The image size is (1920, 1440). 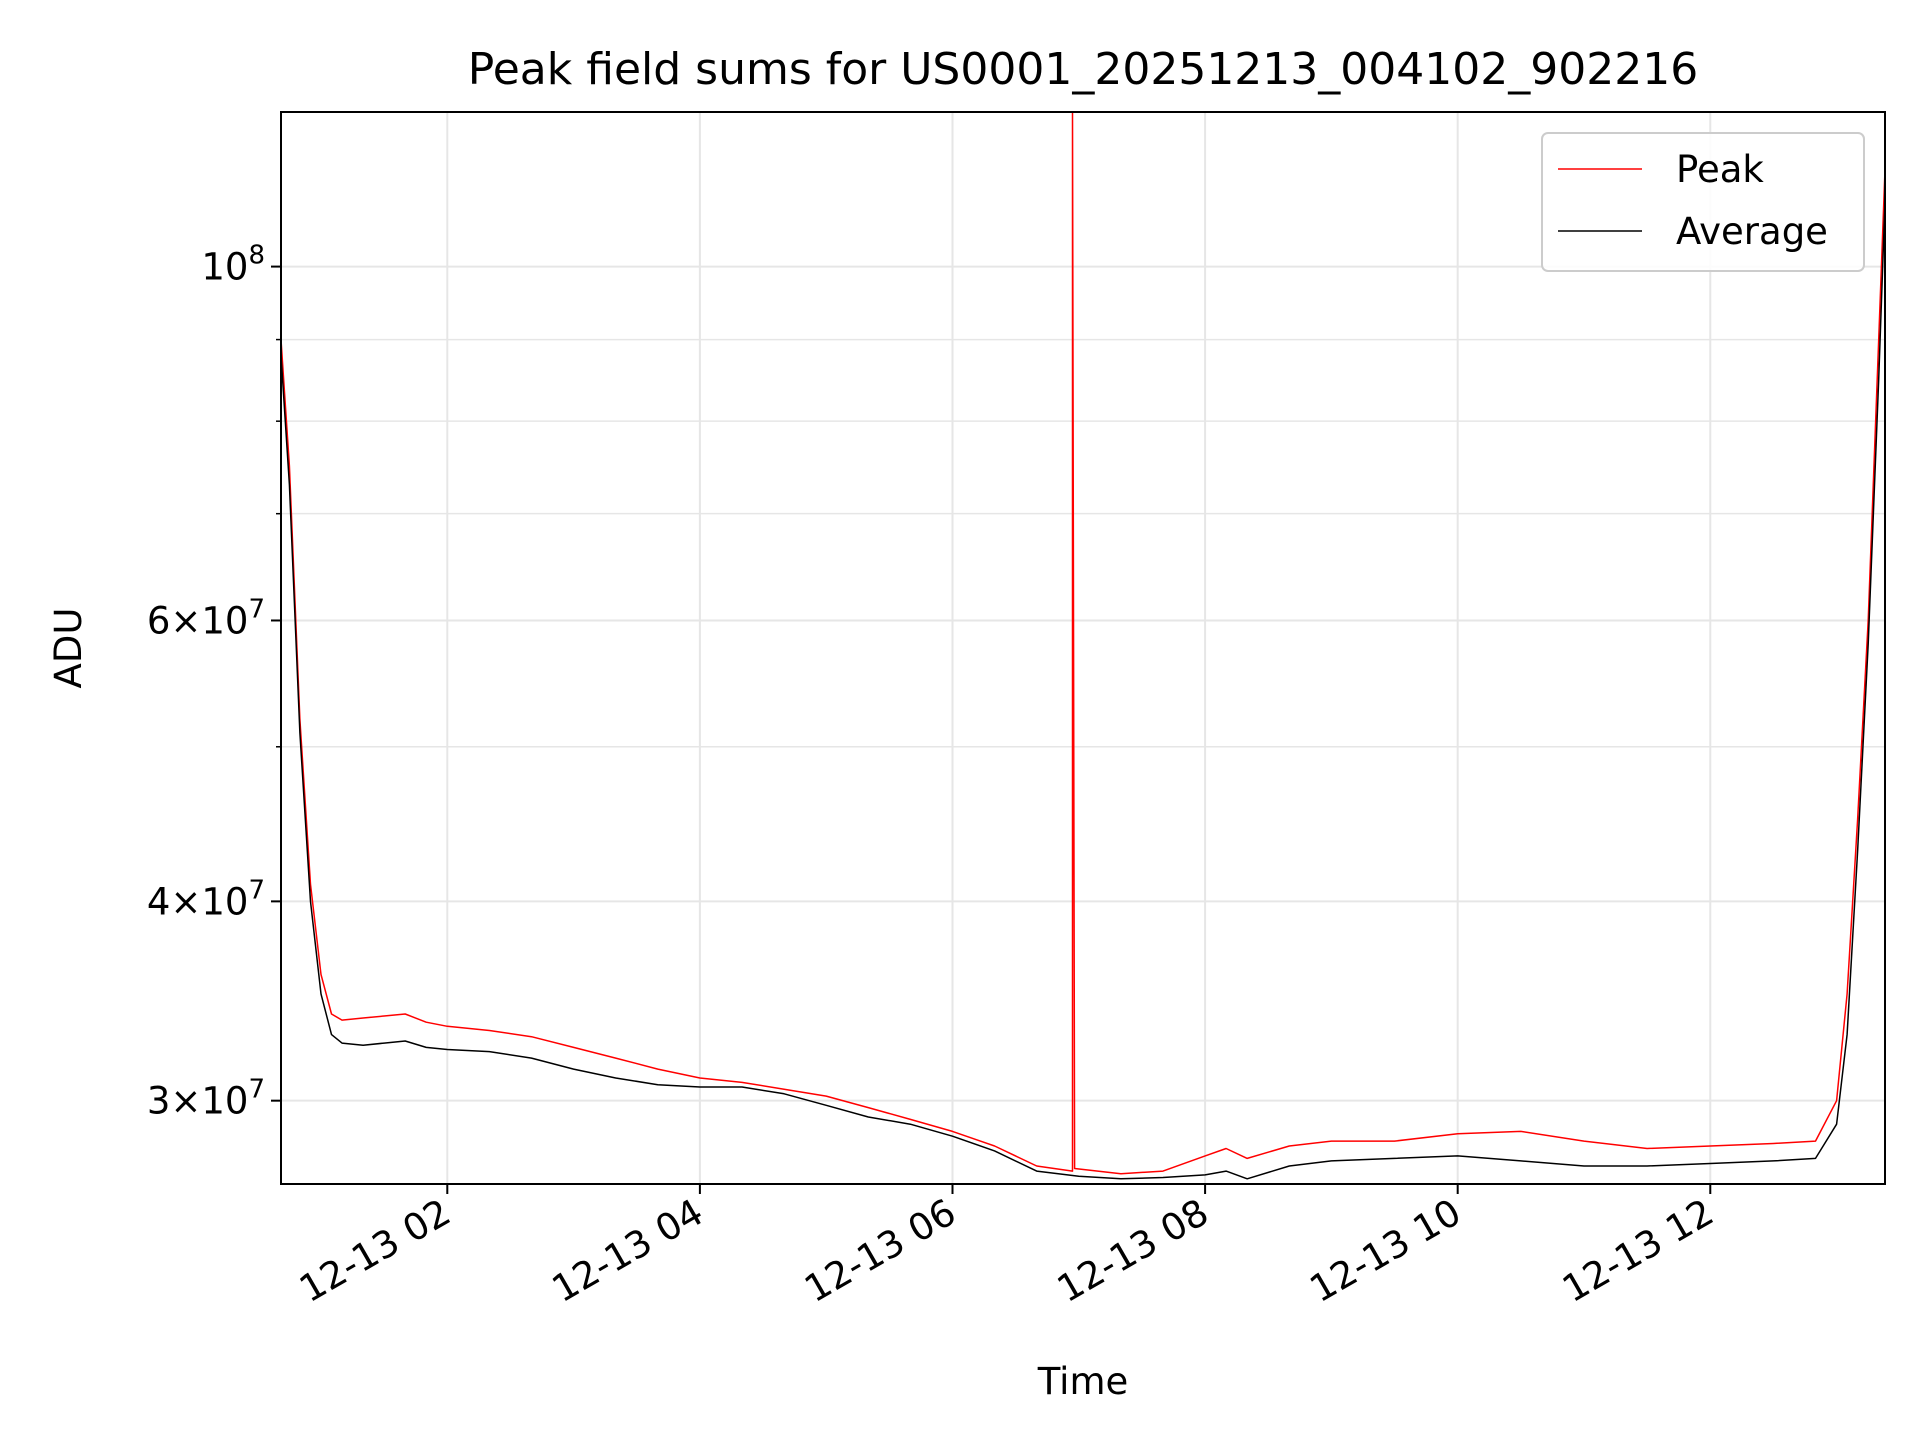 What do you see at coordinates (214, 682) in the screenshot?
I see `y-axis: 108 6×107 4×107 3×107` at bounding box center [214, 682].